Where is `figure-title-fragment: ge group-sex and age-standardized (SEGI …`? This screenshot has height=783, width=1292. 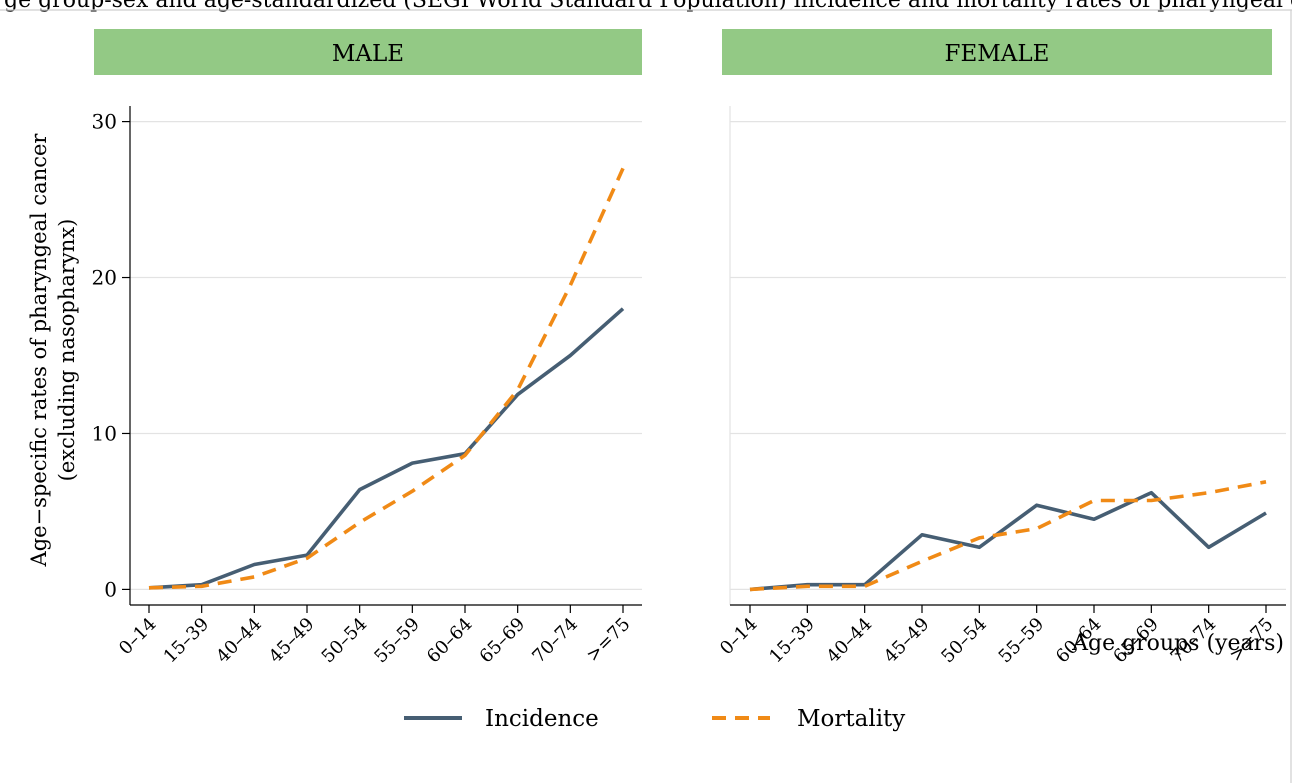 figure-title-fragment: ge group-sex and age-standardized (SEGI … is located at coordinates (648, 6).